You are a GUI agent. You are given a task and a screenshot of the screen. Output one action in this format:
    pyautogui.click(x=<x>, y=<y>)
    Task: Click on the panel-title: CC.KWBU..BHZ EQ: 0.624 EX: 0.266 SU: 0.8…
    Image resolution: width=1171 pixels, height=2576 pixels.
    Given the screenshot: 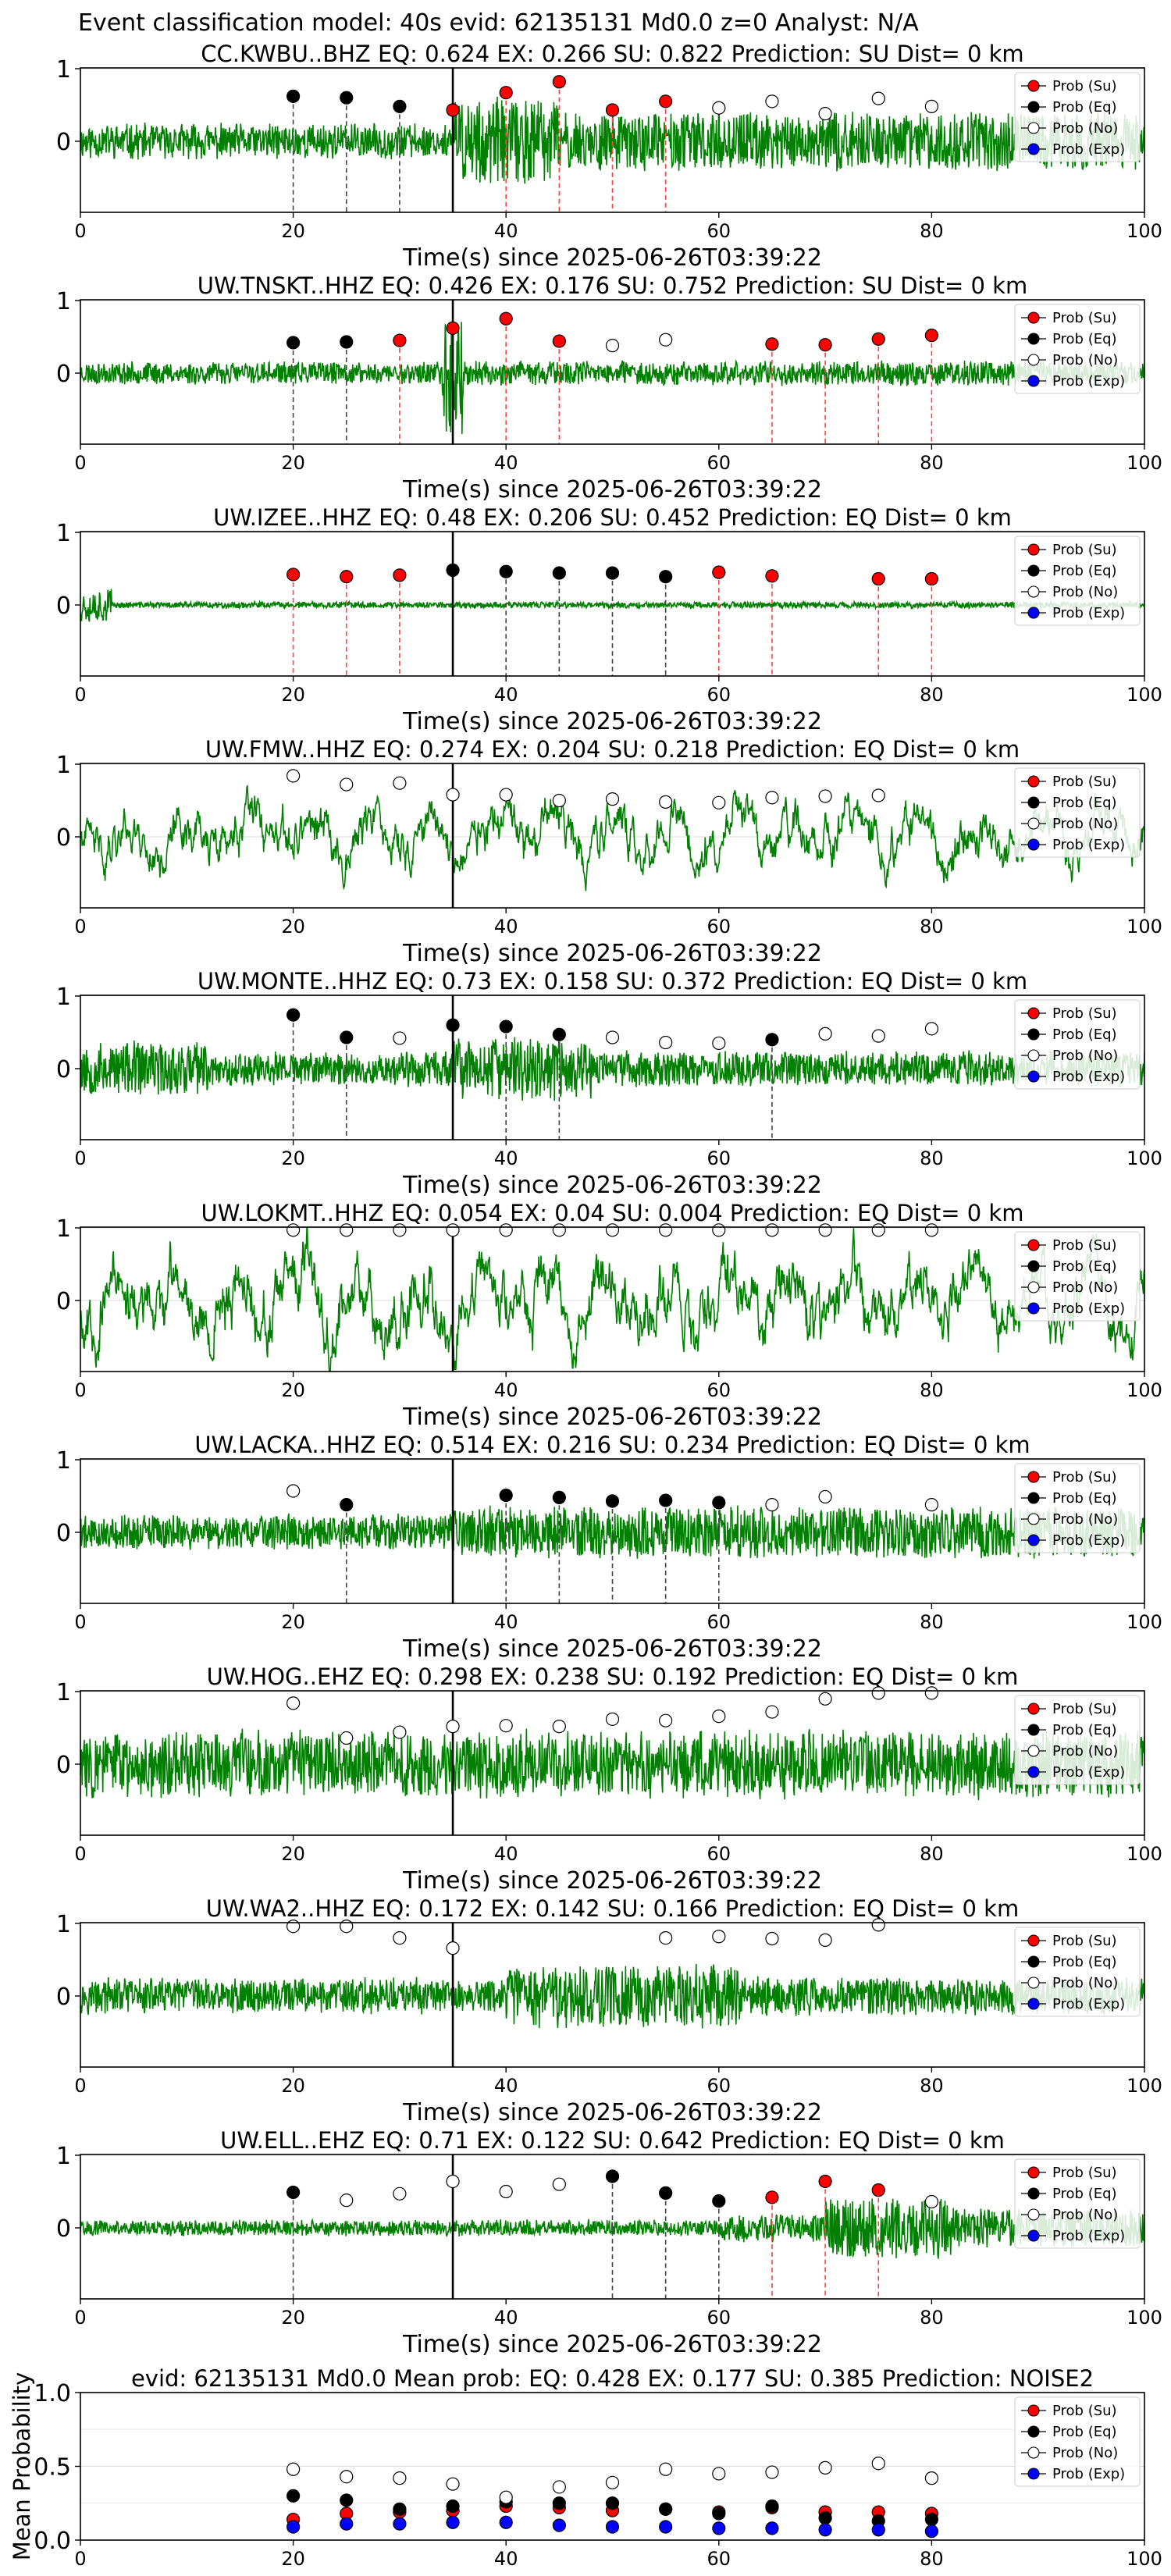 What is the action you would take?
    pyautogui.click(x=612, y=54)
    